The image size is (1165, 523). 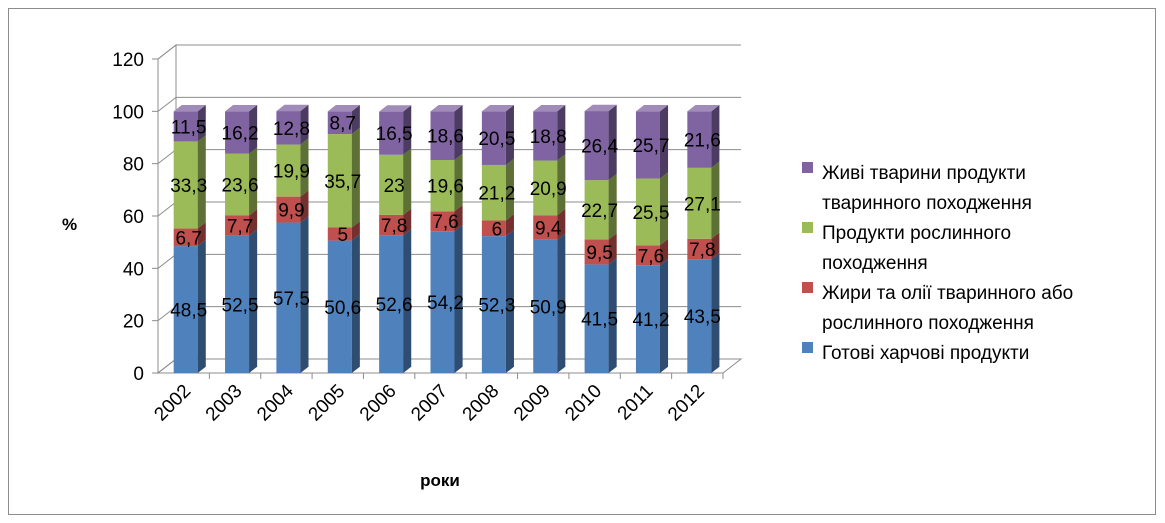 I want to click on bar-stack-2002, so click(x=189, y=239).